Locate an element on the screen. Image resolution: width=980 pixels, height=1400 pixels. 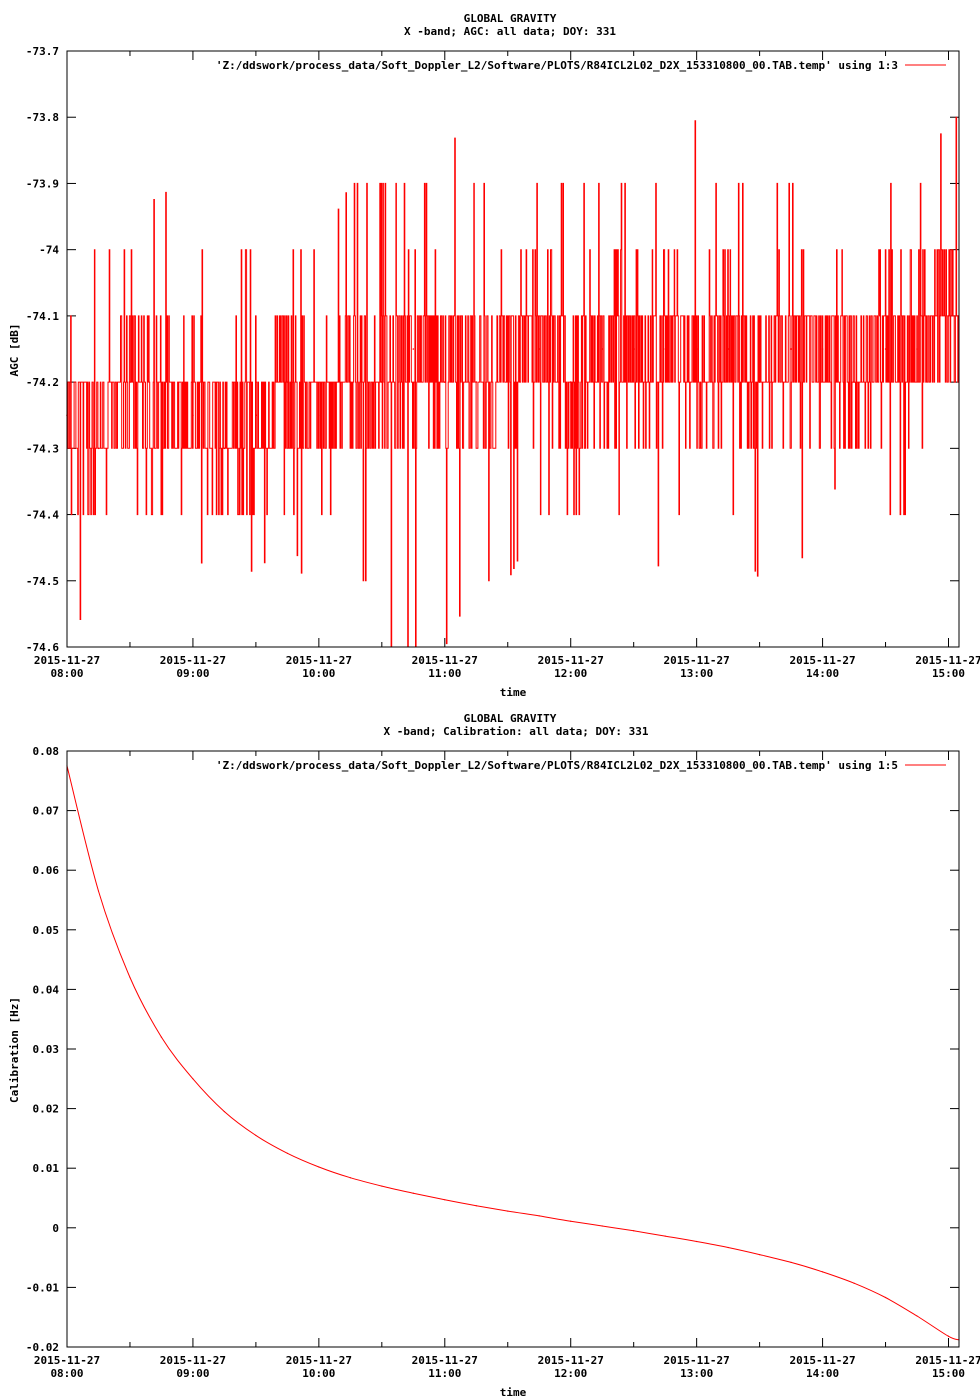
y-tick-label: 0.07 is located at coordinates (46, 811).